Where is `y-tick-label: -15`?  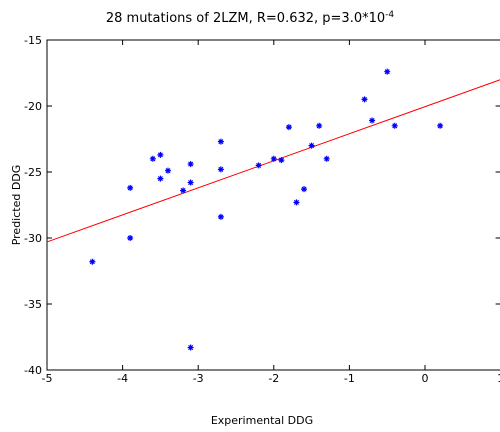 y-tick-label: -15 is located at coordinates (33, 40).